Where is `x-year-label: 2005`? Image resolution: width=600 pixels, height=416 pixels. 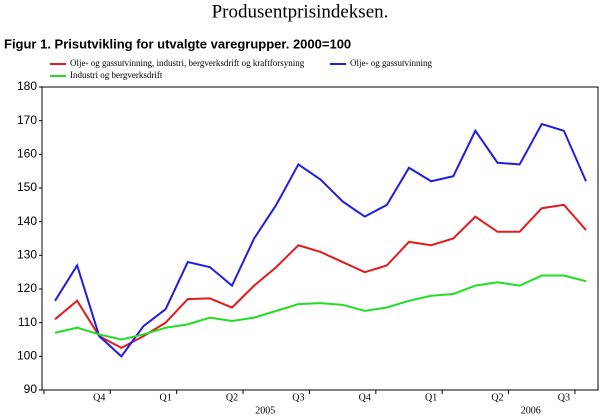 x-year-label: 2005 is located at coordinates (265, 410).